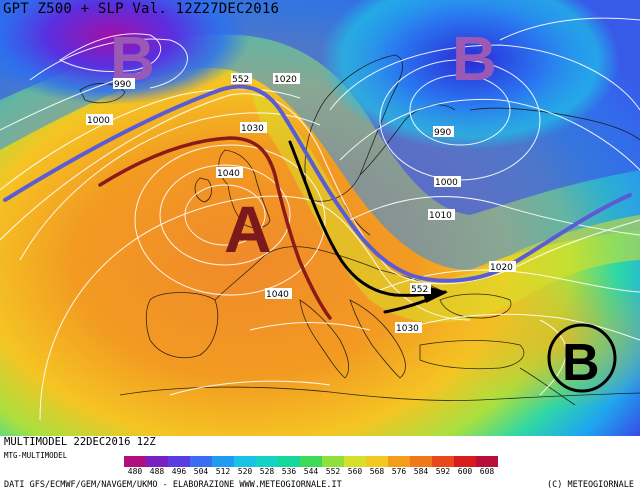 This screenshot has height=493, width=640. What do you see at coordinates (590, 485) in the screenshot?
I see `copyright-label: (C) METEOGIORNALE` at bounding box center [590, 485].